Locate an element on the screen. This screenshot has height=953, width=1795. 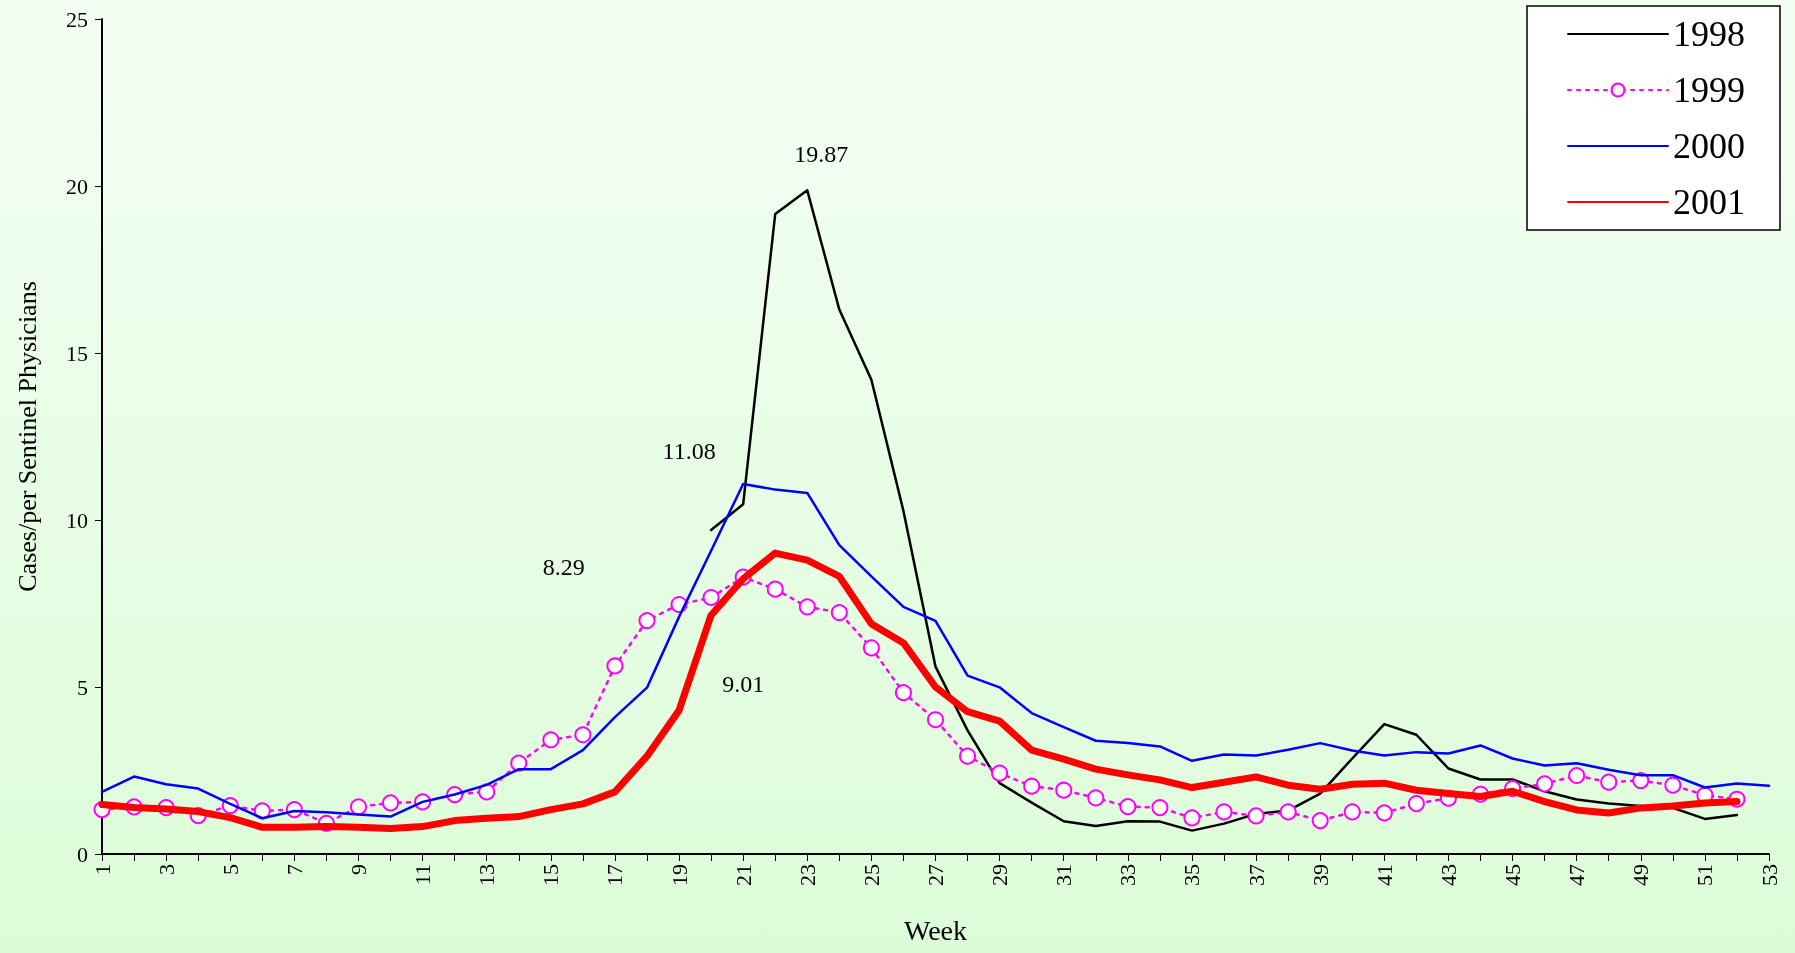
annotation: 9.01 is located at coordinates (743, 683).